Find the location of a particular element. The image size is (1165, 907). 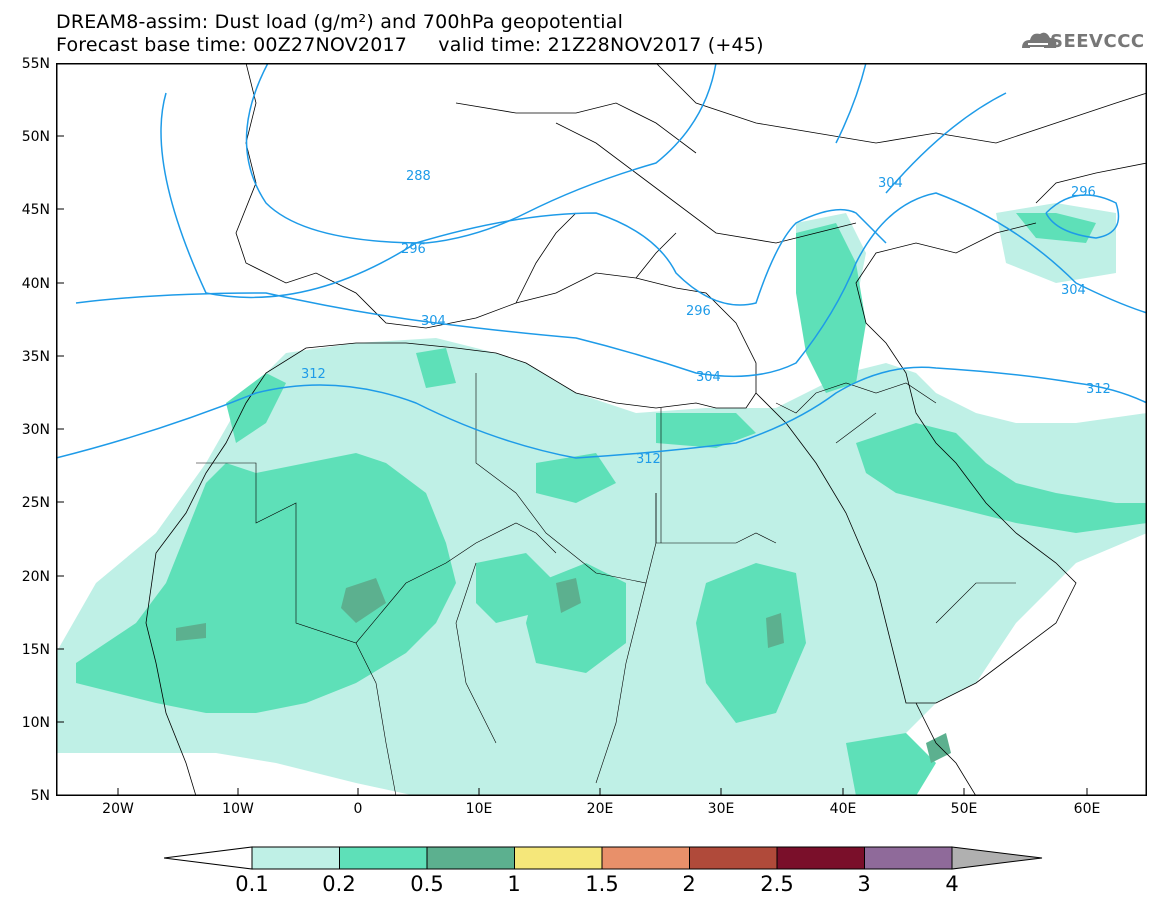

lon-label: 60E is located at coordinates (1087, 809).